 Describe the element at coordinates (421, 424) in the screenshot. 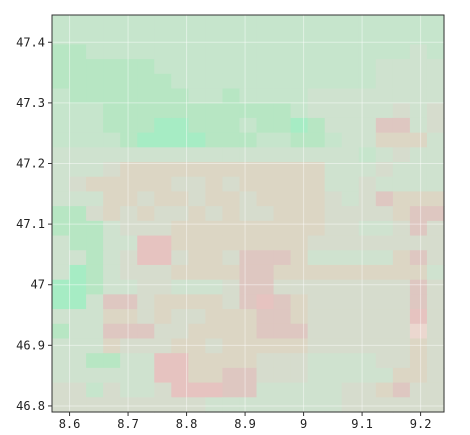

I see `x-tick-label: 9.2` at that location.